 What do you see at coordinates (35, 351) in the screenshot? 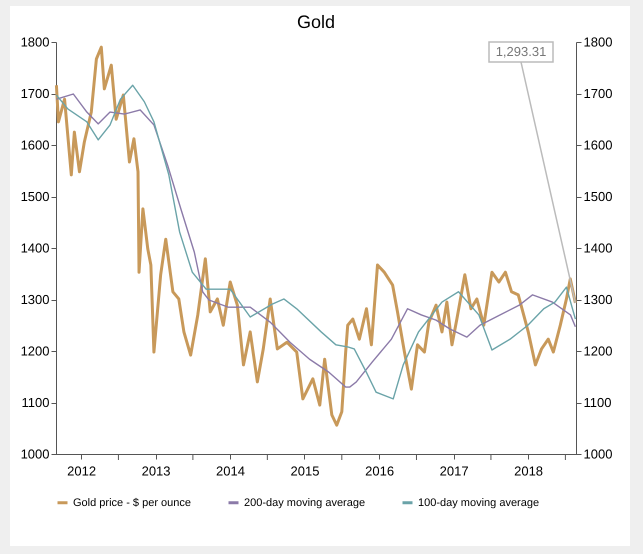
I see `y-tick-label: 1200` at bounding box center [35, 351].